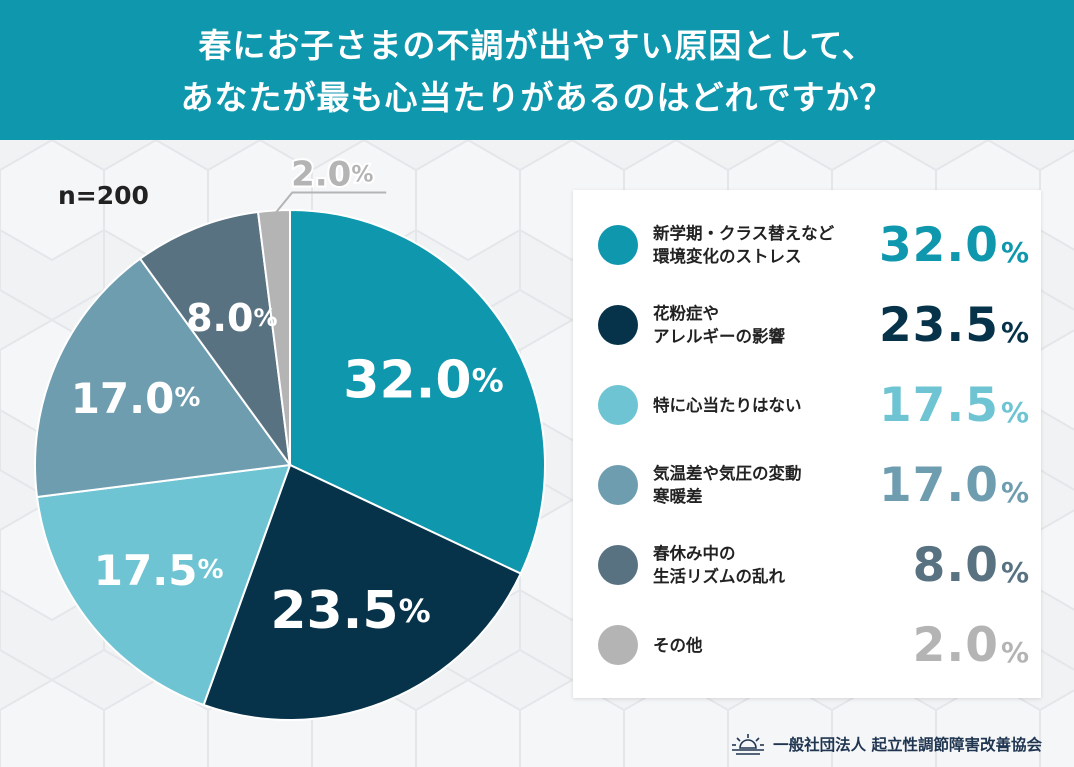  What do you see at coordinates (727, 256) in the screenshot?
I see `legend-label-line-2: 環境変化のストレス` at bounding box center [727, 256].